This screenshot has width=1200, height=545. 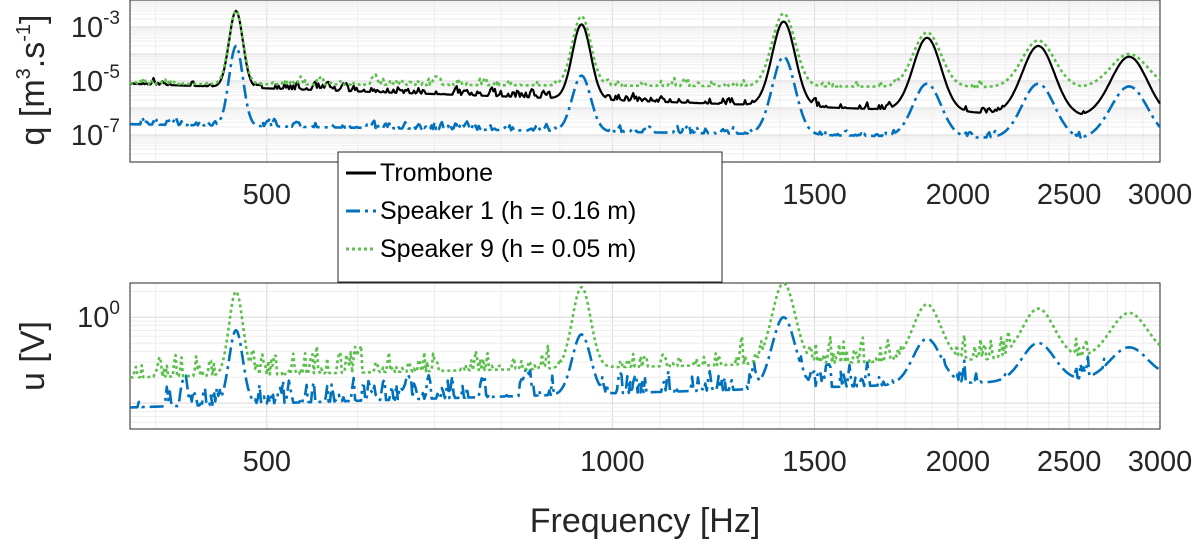 I want to click on bottom-ytick-labels: 100, so click(x=98, y=316).